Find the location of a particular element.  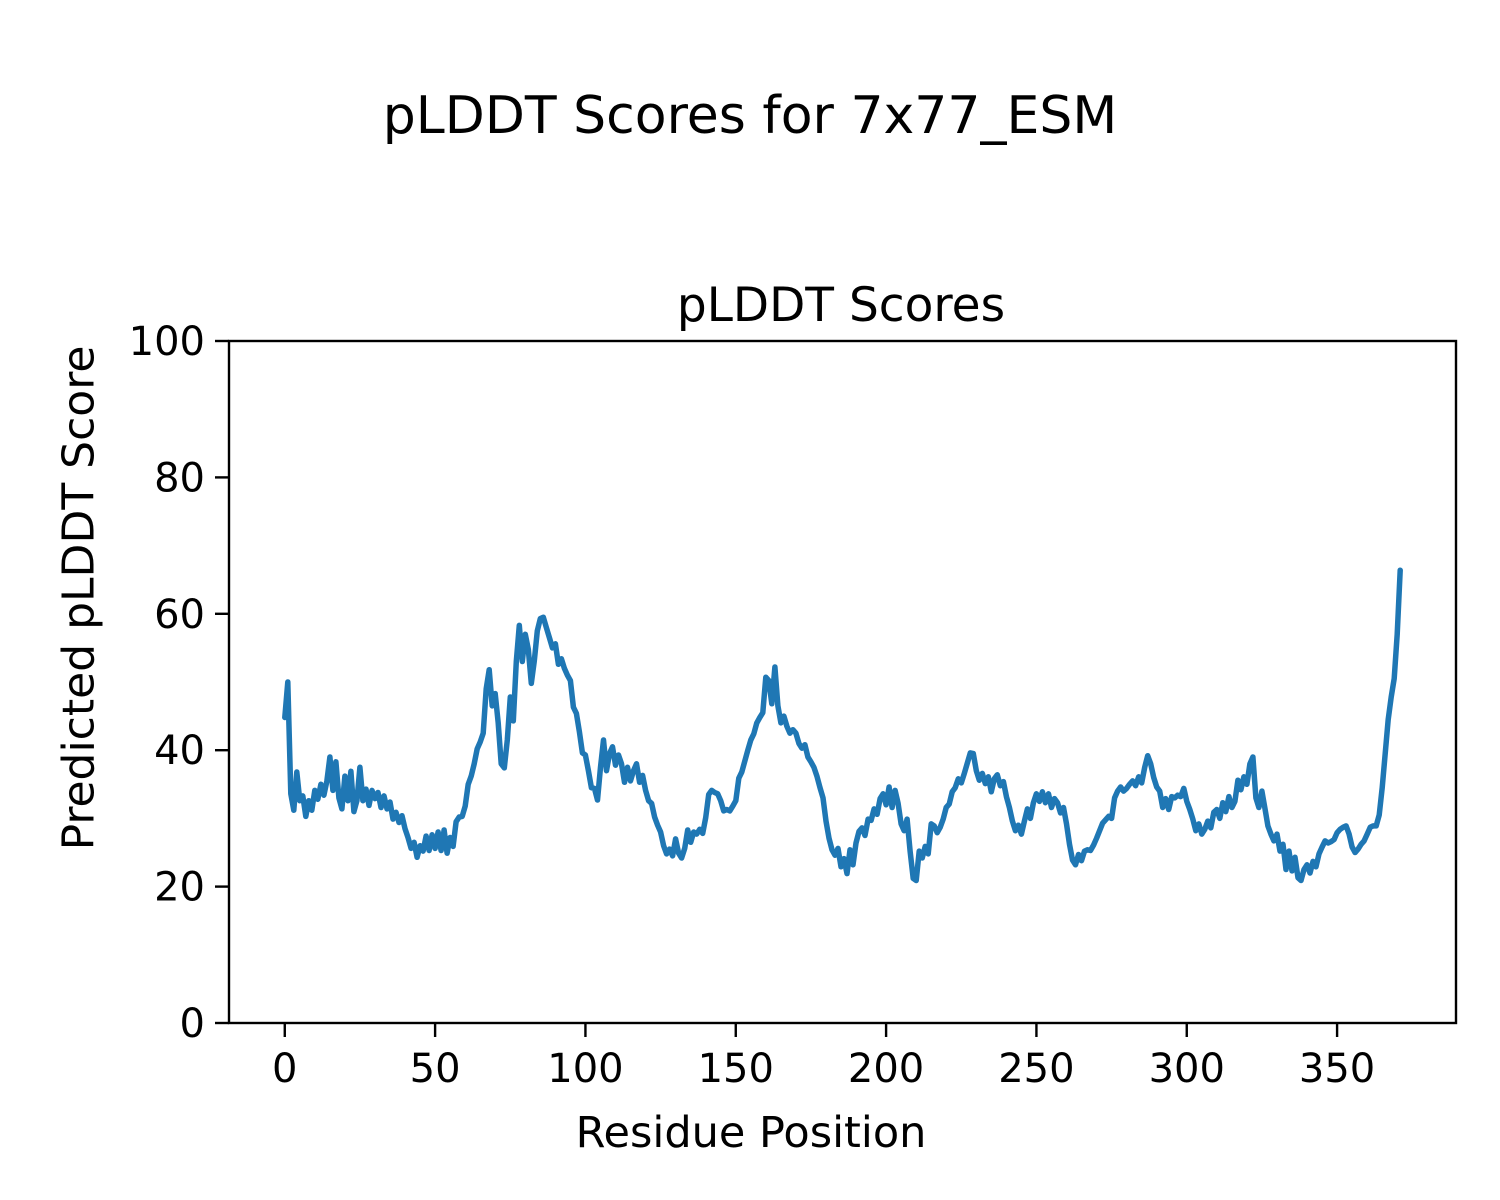

y-tick-label: 80 is located at coordinates (179, 478).